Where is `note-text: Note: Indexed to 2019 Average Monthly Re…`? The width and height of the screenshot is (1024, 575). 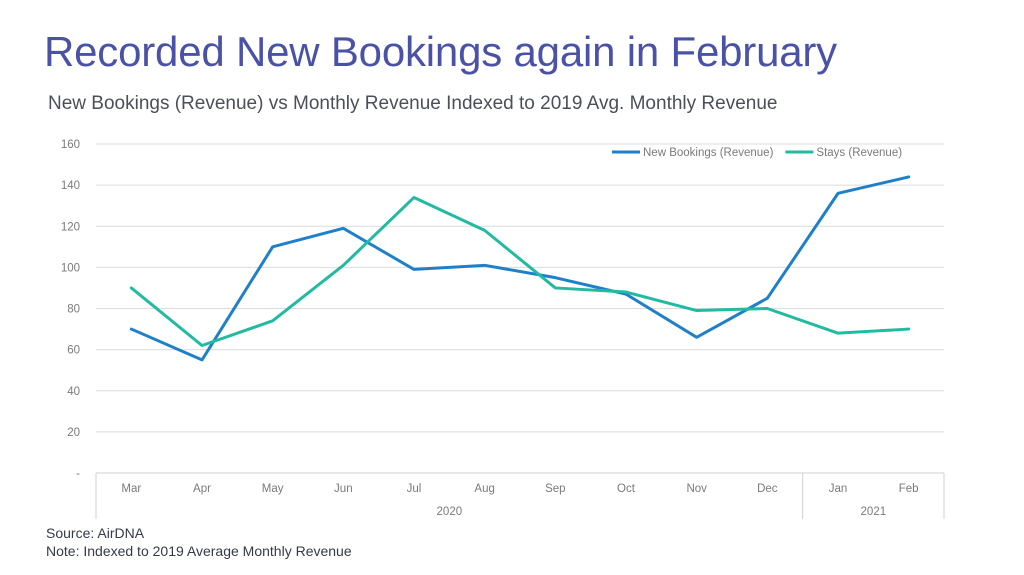 note-text: Note: Indexed to 2019 Average Monthly Re… is located at coordinates (199, 551).